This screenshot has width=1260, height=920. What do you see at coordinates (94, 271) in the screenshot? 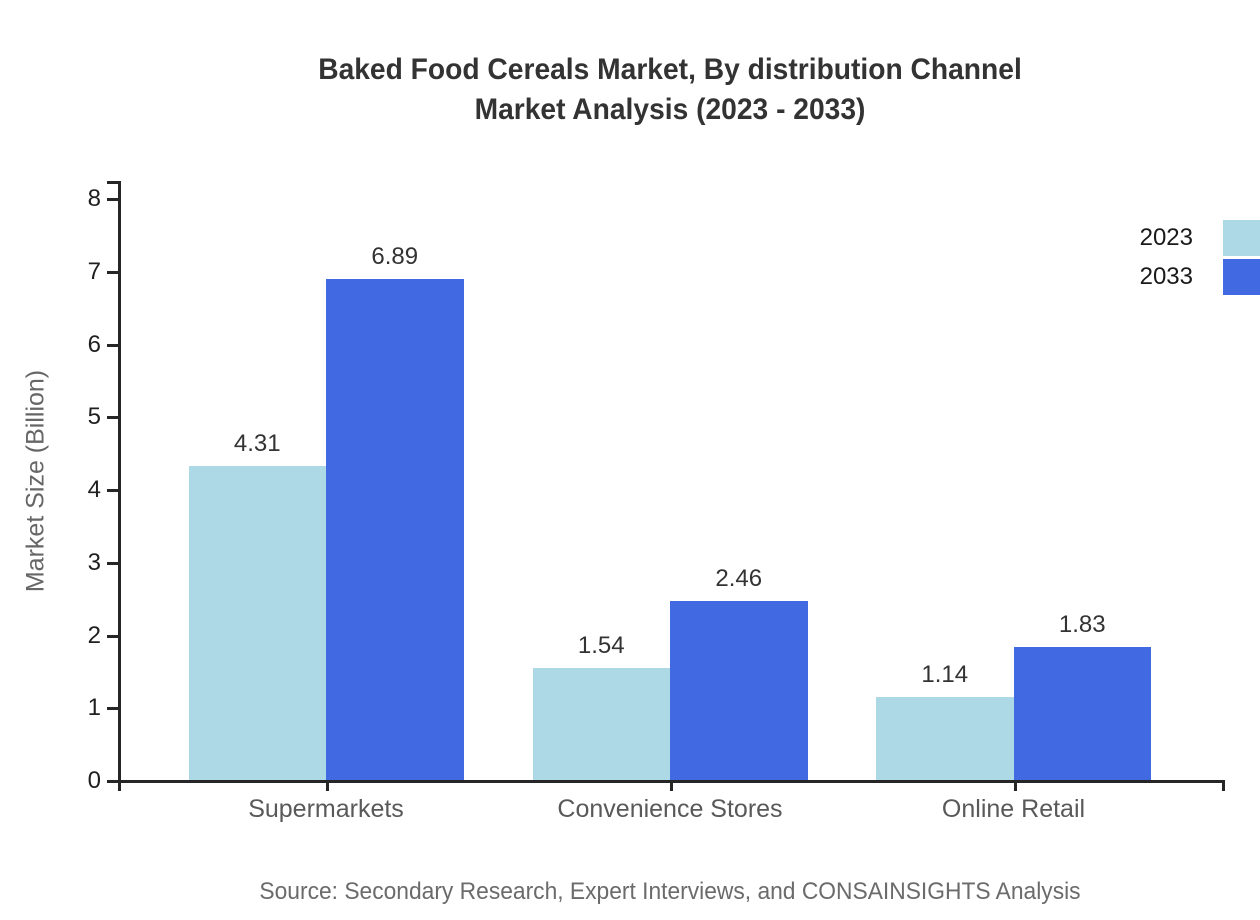
I see `y-tick-label: 7` at bounding box center [94, 271].